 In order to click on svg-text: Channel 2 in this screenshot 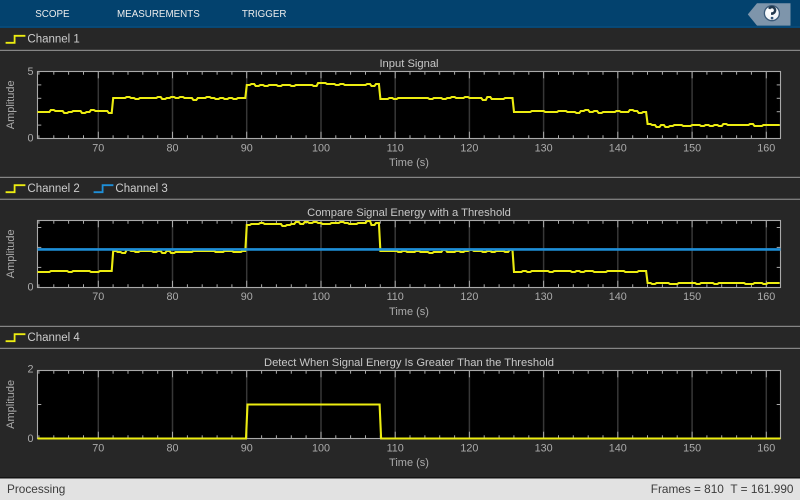, I will do `click(53, 189)`.